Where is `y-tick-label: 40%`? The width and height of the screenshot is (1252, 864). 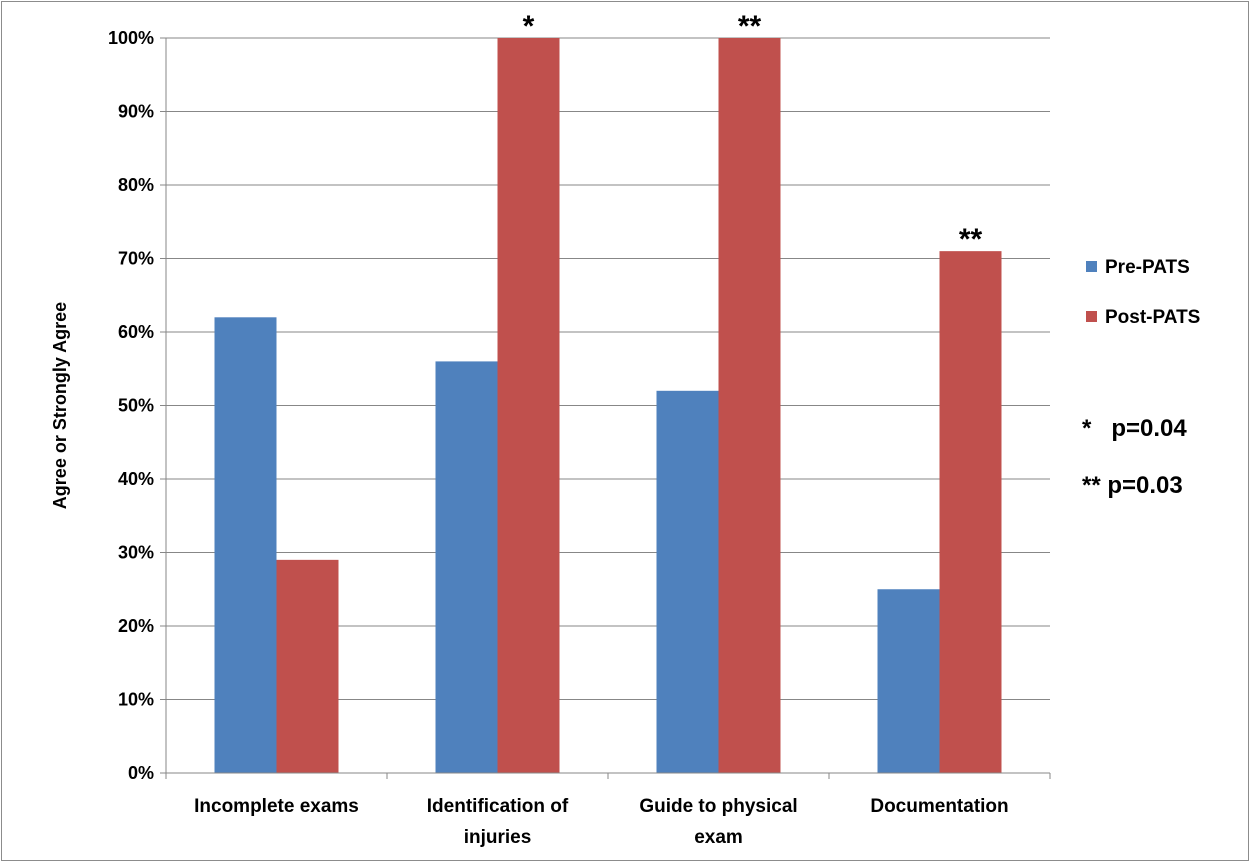 y-tick-label: 40% is located at coordinates (136, 479).